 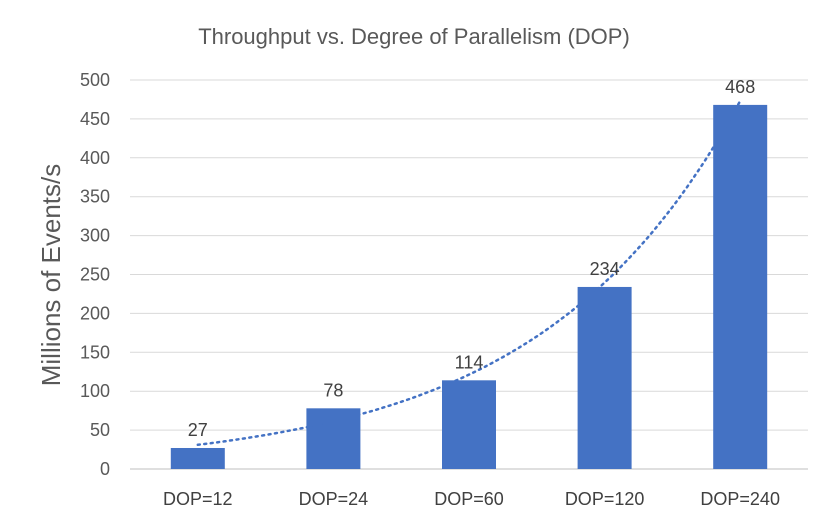 I want to click on y-tick-label: 350, so click(x=95, y=197).